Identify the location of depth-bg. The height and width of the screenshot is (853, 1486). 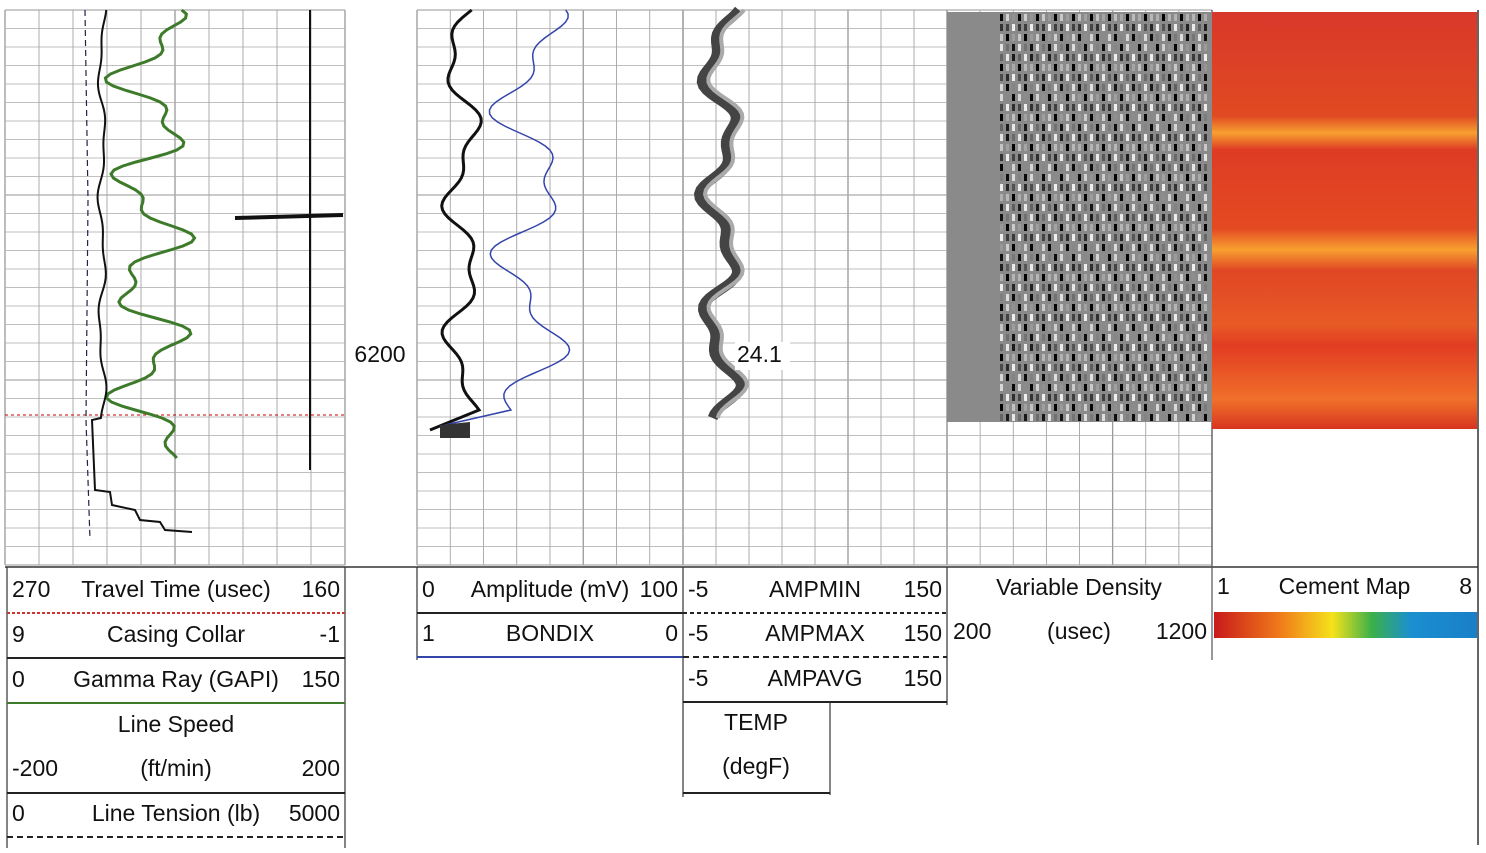
(381, 355).